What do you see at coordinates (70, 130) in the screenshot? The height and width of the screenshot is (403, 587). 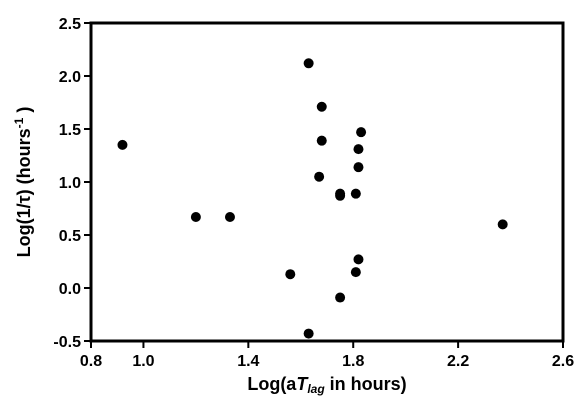 I see `y-tick-label: 1.5` at bounding box center [70, 130].